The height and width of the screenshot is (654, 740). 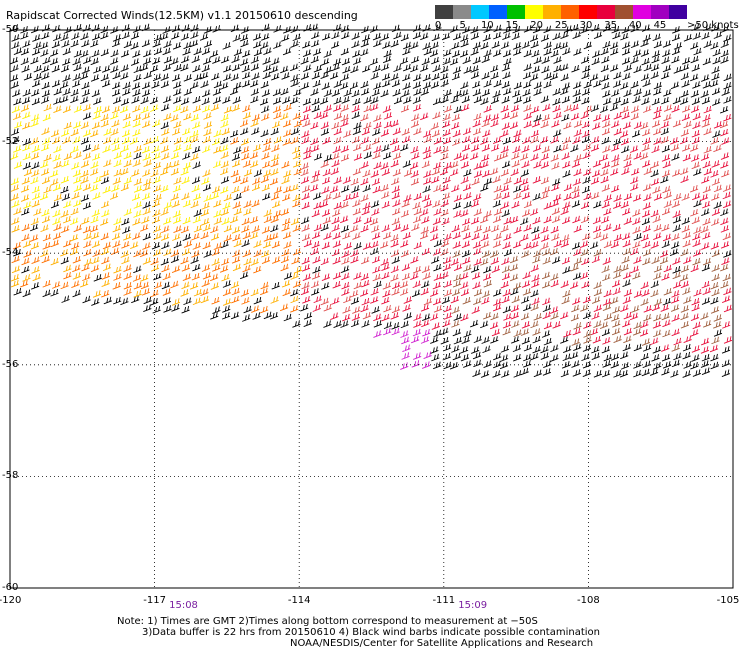 What do you see at coordinates (10, 364) in the screenshot?
I see `latitude-label: -56` at bounding box center [10, 364].